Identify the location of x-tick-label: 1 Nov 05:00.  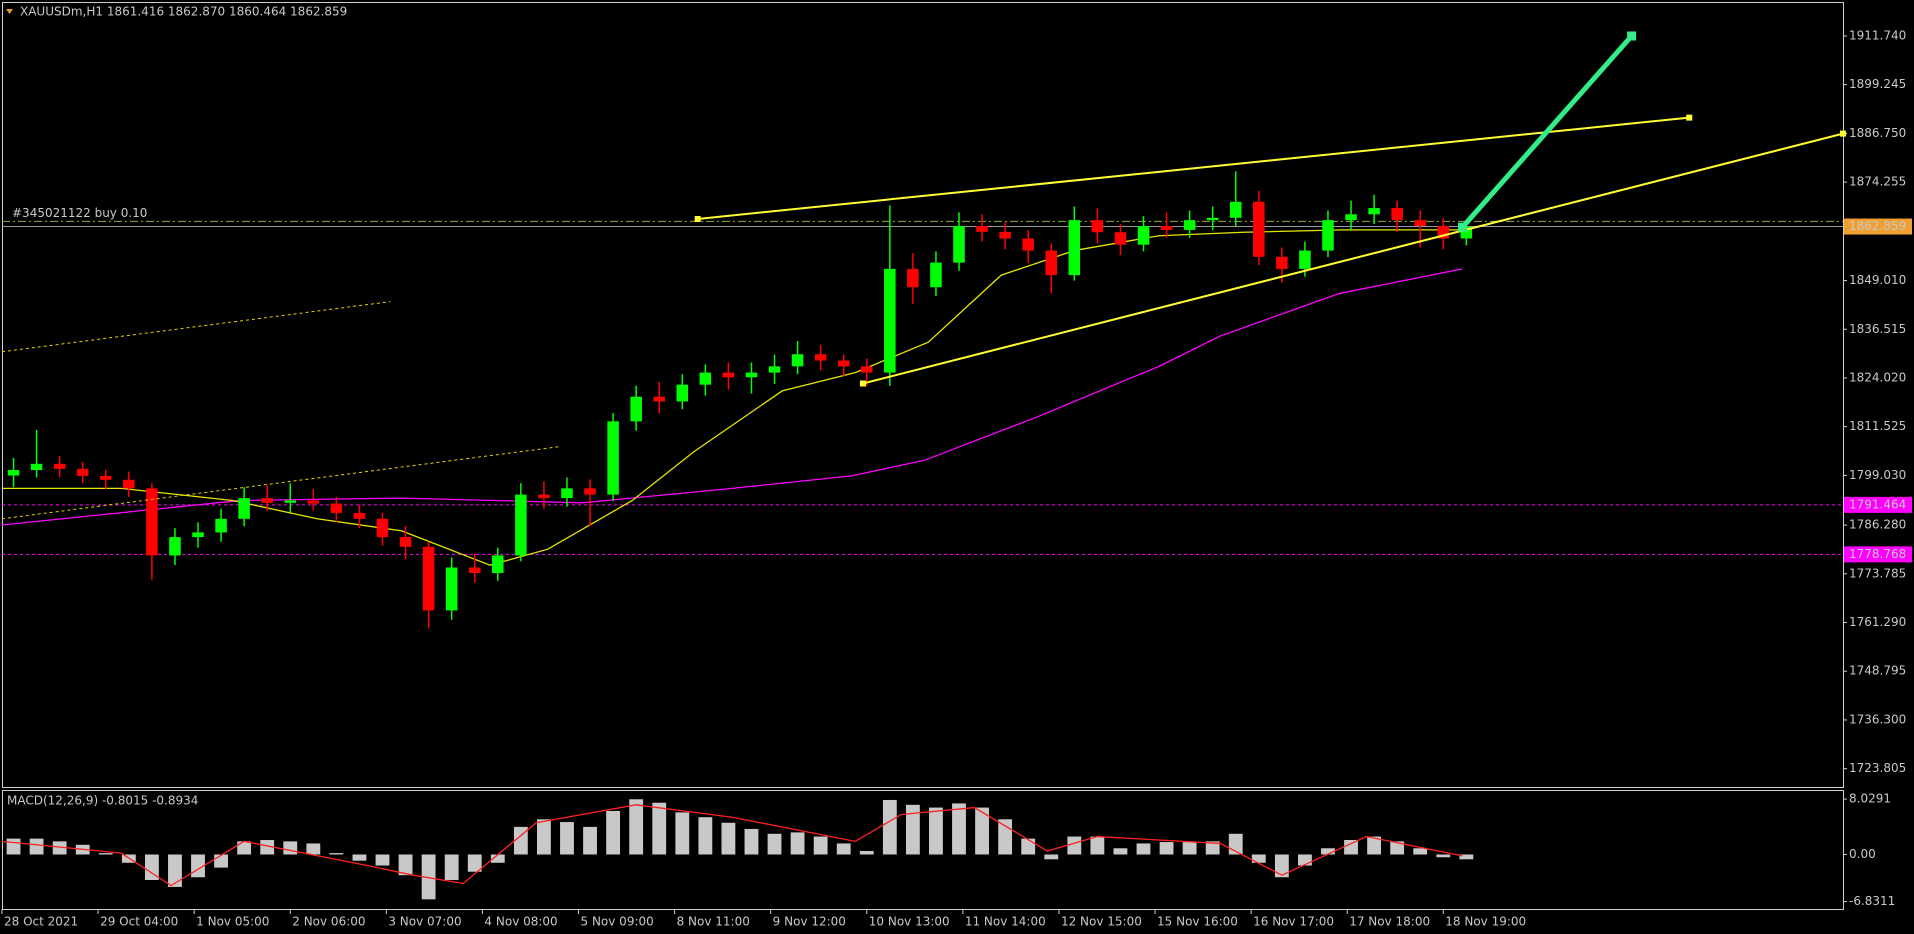
(232, 922).